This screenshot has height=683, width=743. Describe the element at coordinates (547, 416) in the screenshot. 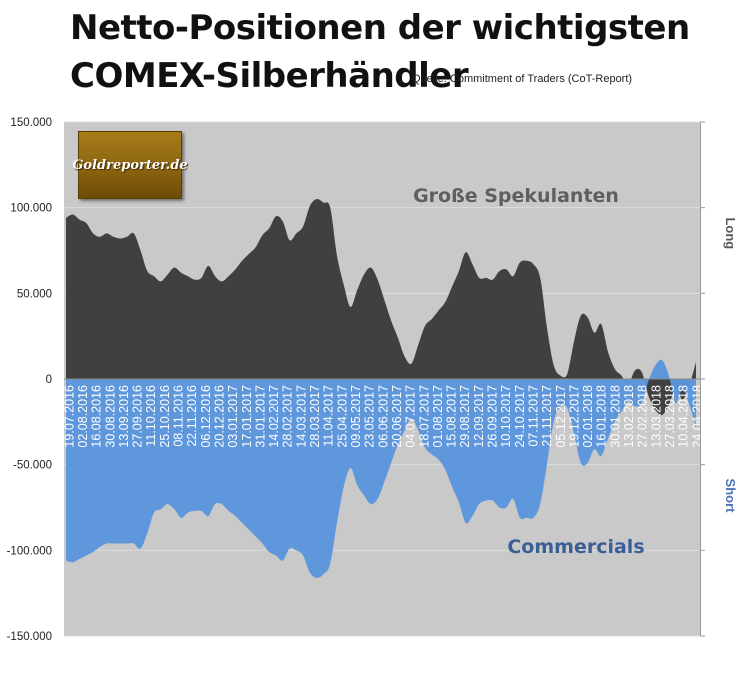

I see `x-tick-label: 21.11.2017` at that location.